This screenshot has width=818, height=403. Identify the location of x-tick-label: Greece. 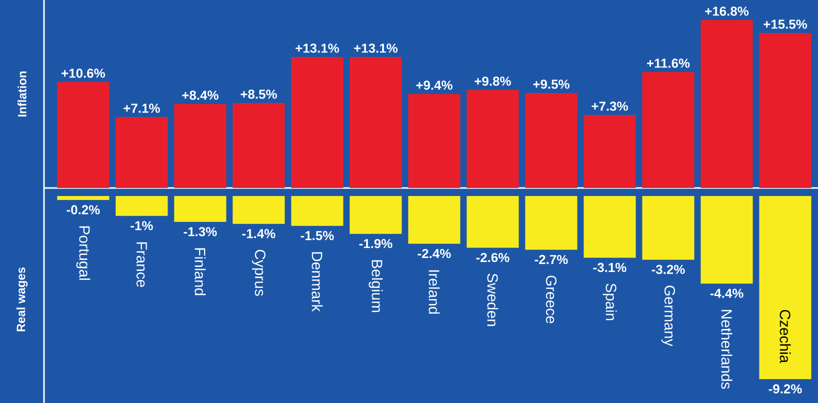
(551, 300).